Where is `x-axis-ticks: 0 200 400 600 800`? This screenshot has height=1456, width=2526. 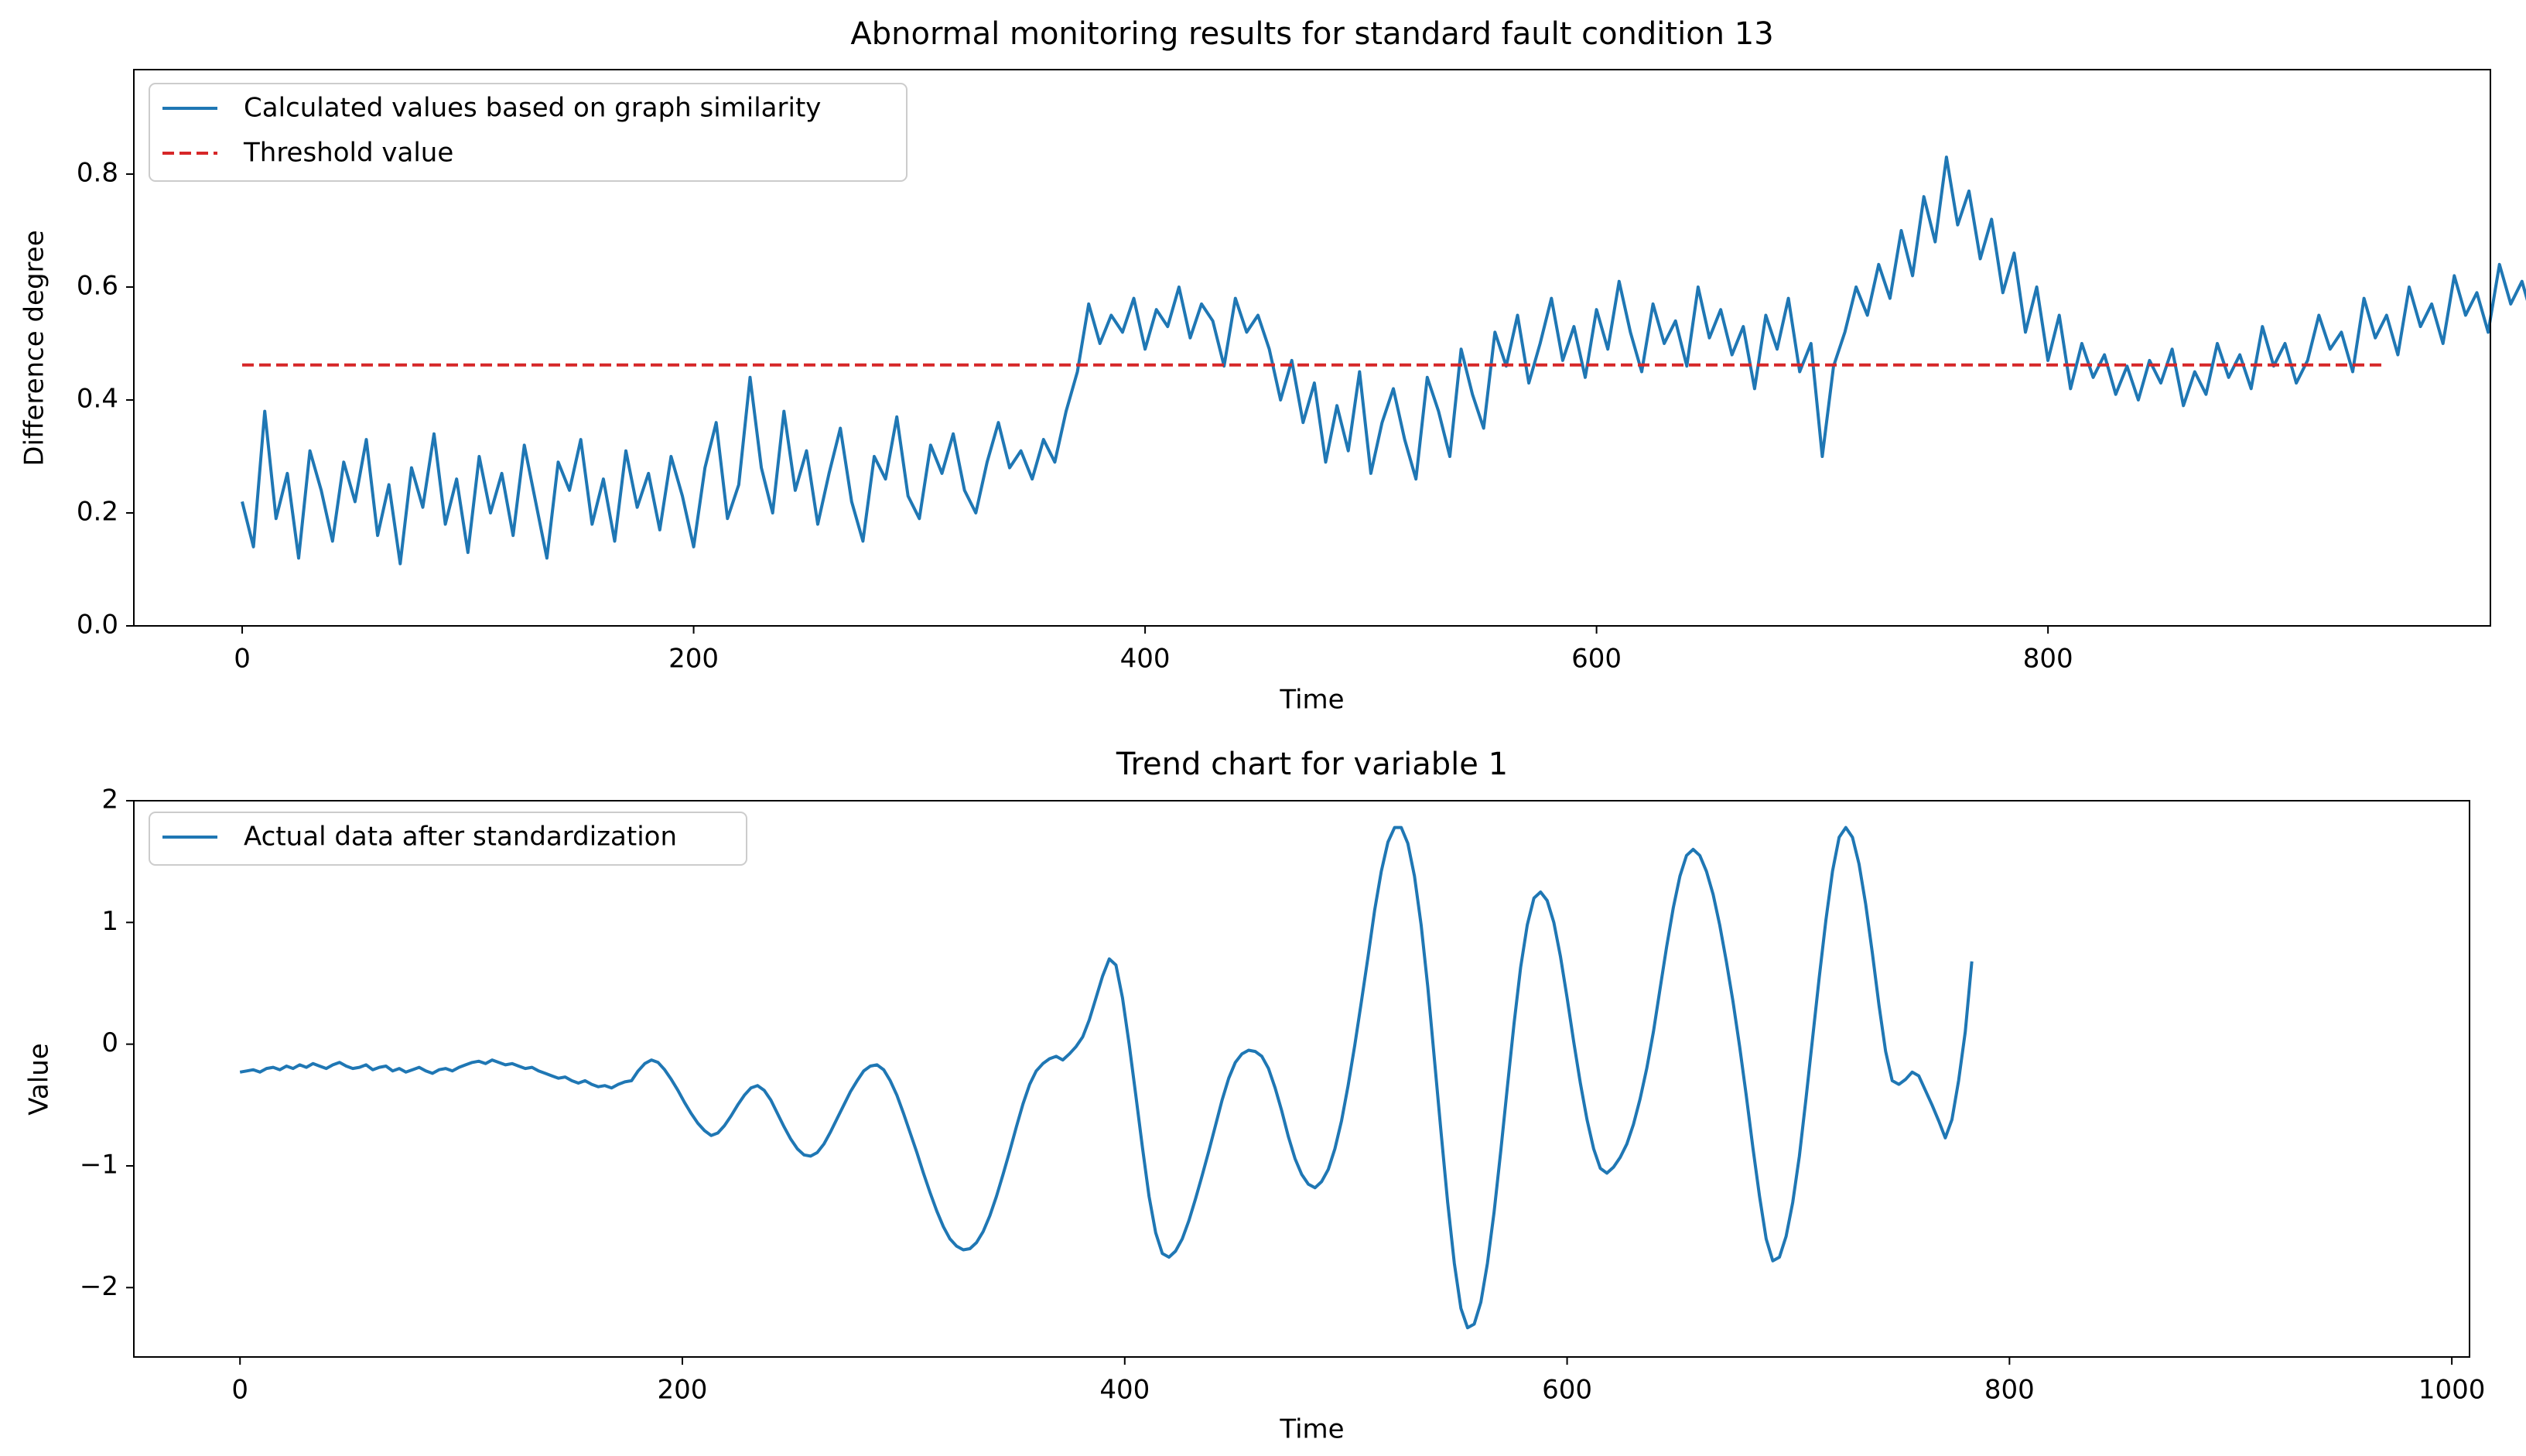 x-axis-ticks: 0 200 400 600 800 is located at coordinates (1153, 650).